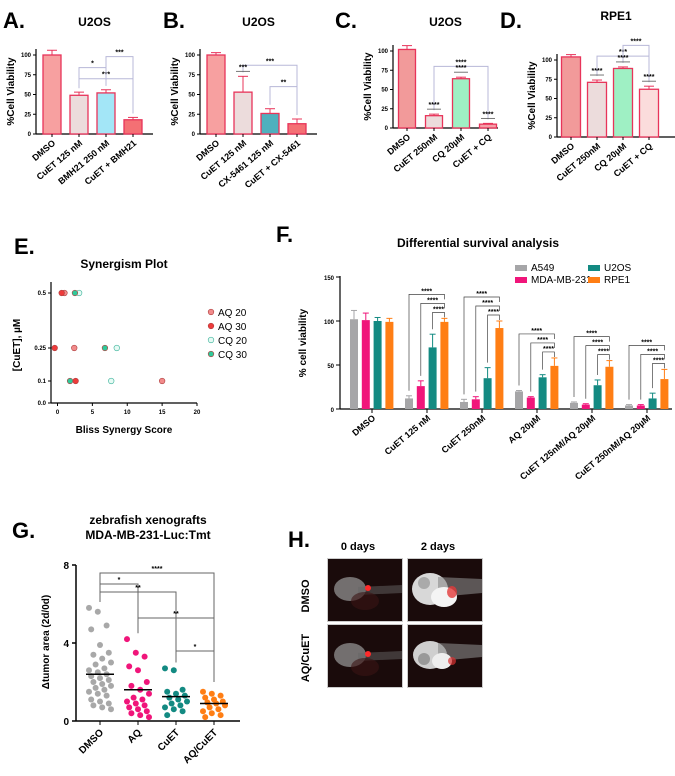 The width and height of the screenshot is (675, 776). I want to click on panel-f-y-tick-label: 100, so click(329, 323).